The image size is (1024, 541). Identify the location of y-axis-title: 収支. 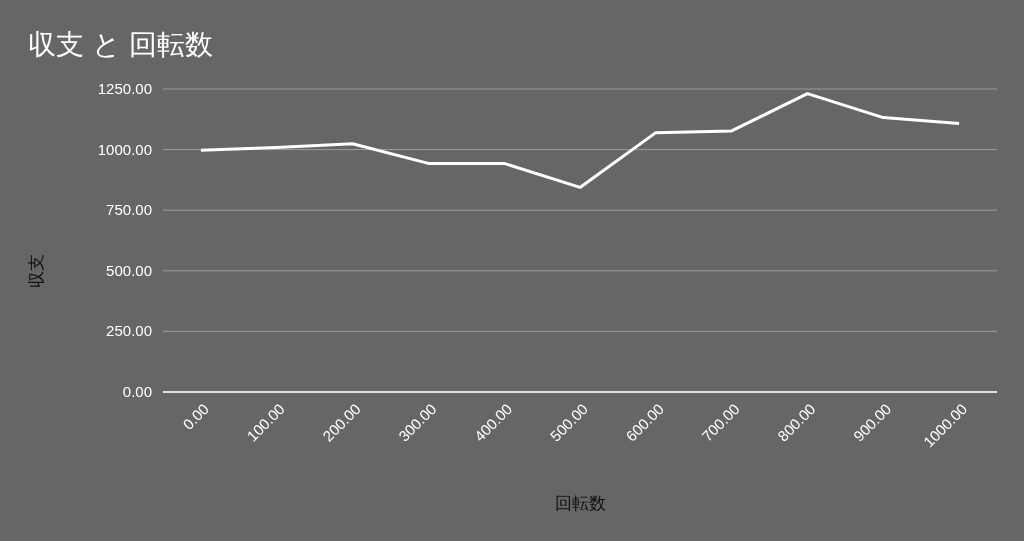
(36, 270).